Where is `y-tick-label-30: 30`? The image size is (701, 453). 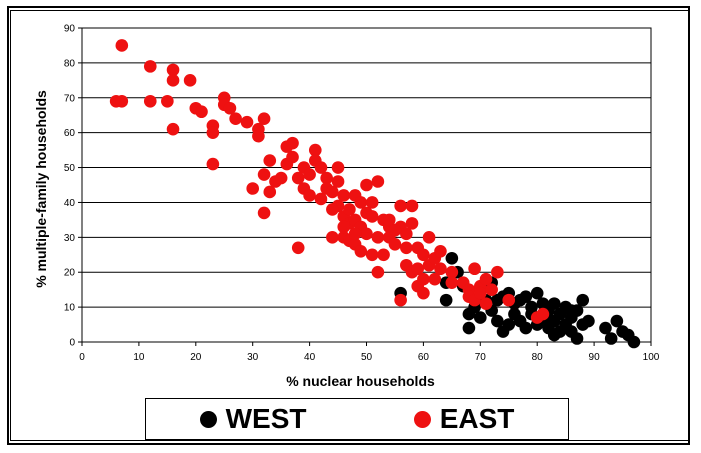 y-tick-label-30: 30 is located at coordinates (70, 238).